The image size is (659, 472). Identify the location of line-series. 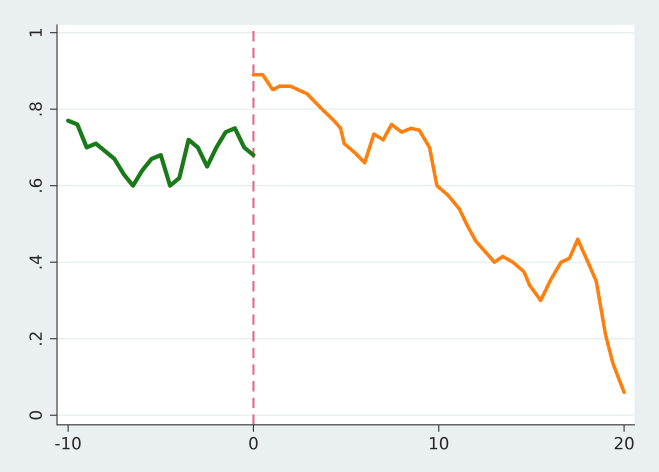
(161, 153).